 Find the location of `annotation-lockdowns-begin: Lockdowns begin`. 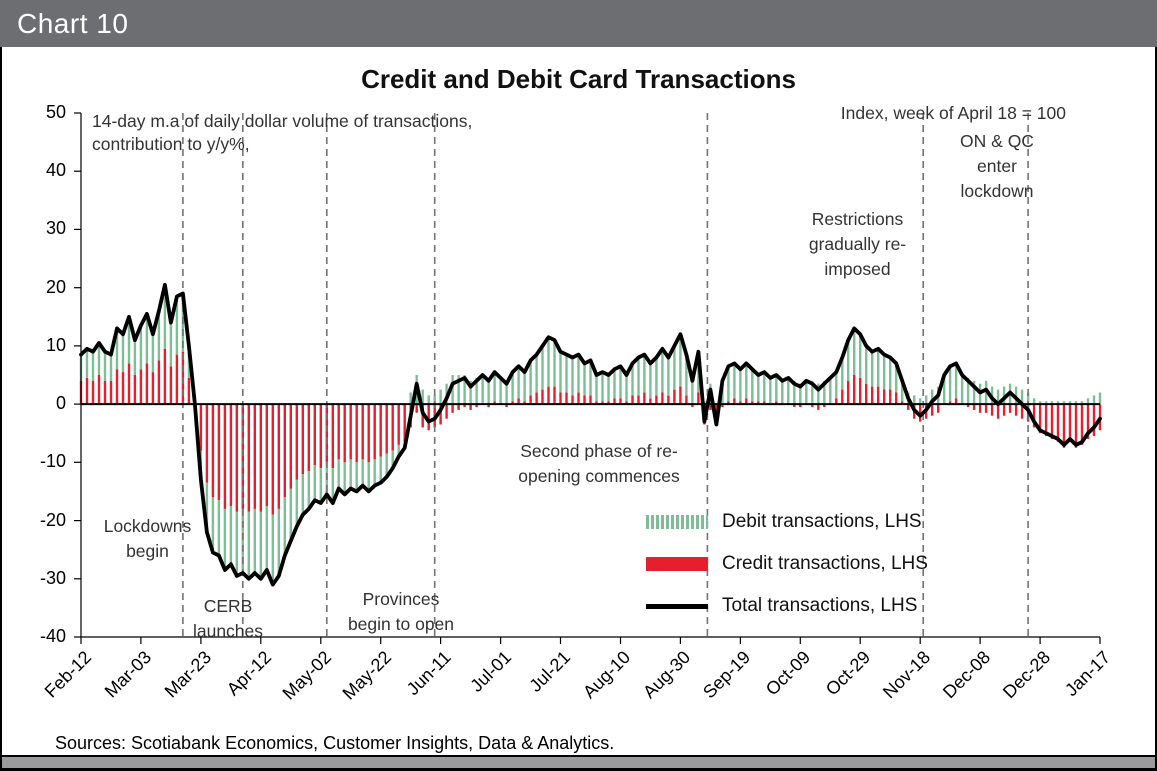

annotation-lockdowns-begin: Lockdowns begin is located at coordinates (147, 538).